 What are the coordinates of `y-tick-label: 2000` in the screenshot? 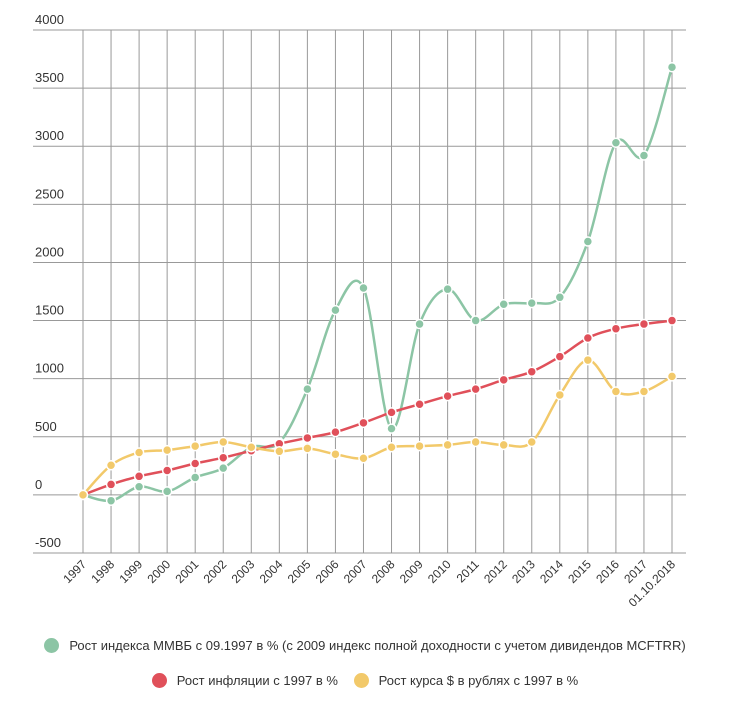 It's located at (49, 251).